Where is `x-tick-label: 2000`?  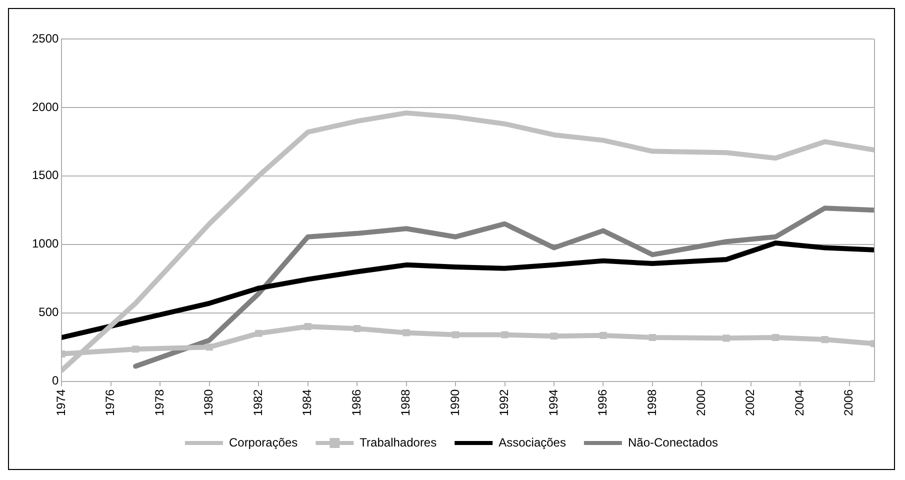 x-tick-label: 2000 is located at coordinates (701, 402).